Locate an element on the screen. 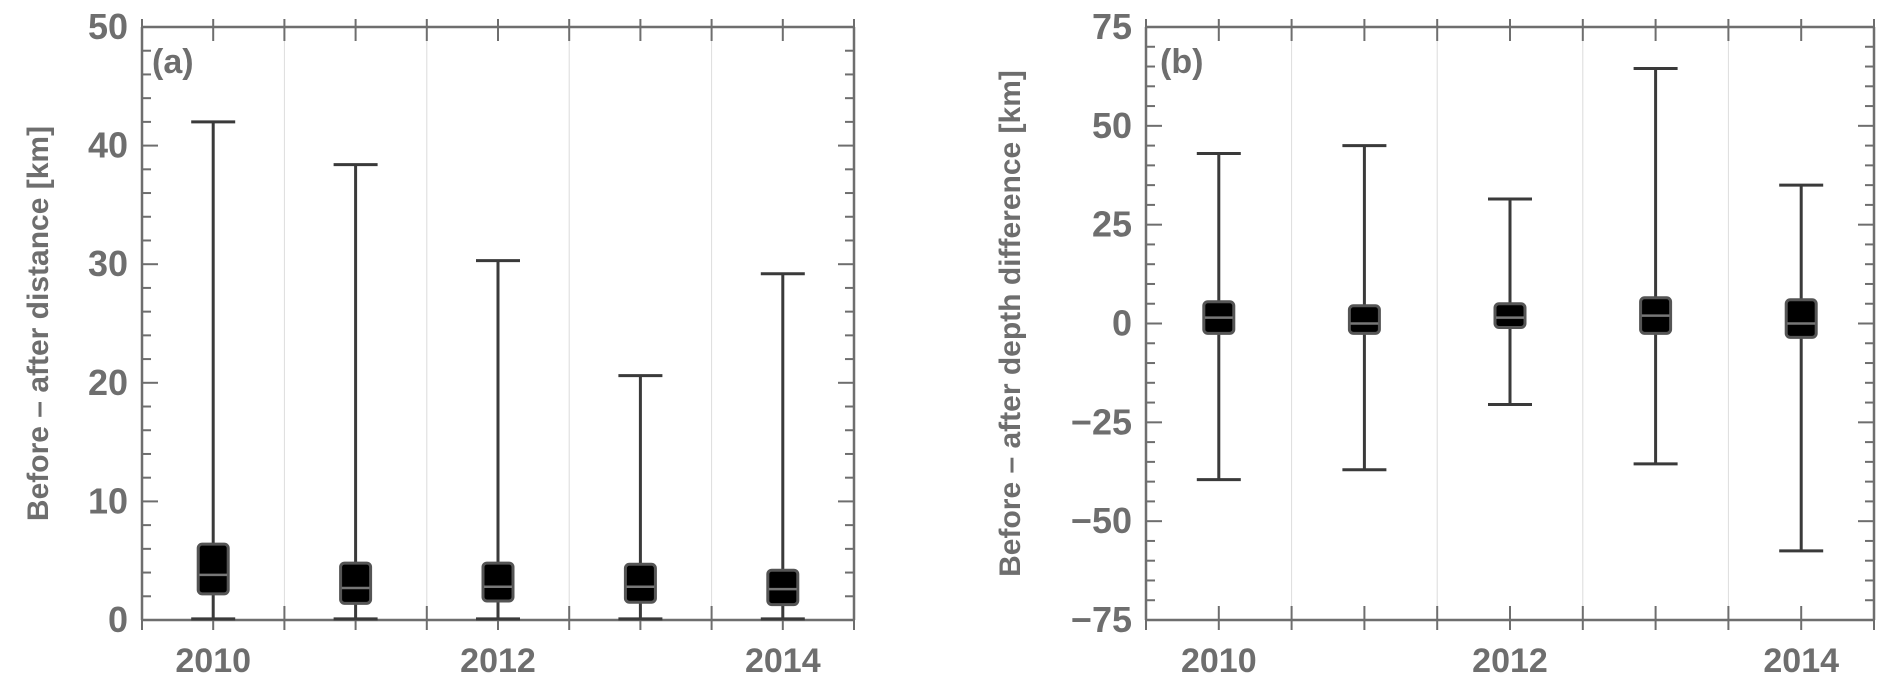 Image resolution: width=1884 pixels, height=683 pixels. panel-label: (a) is located at coordinates (173, 62).